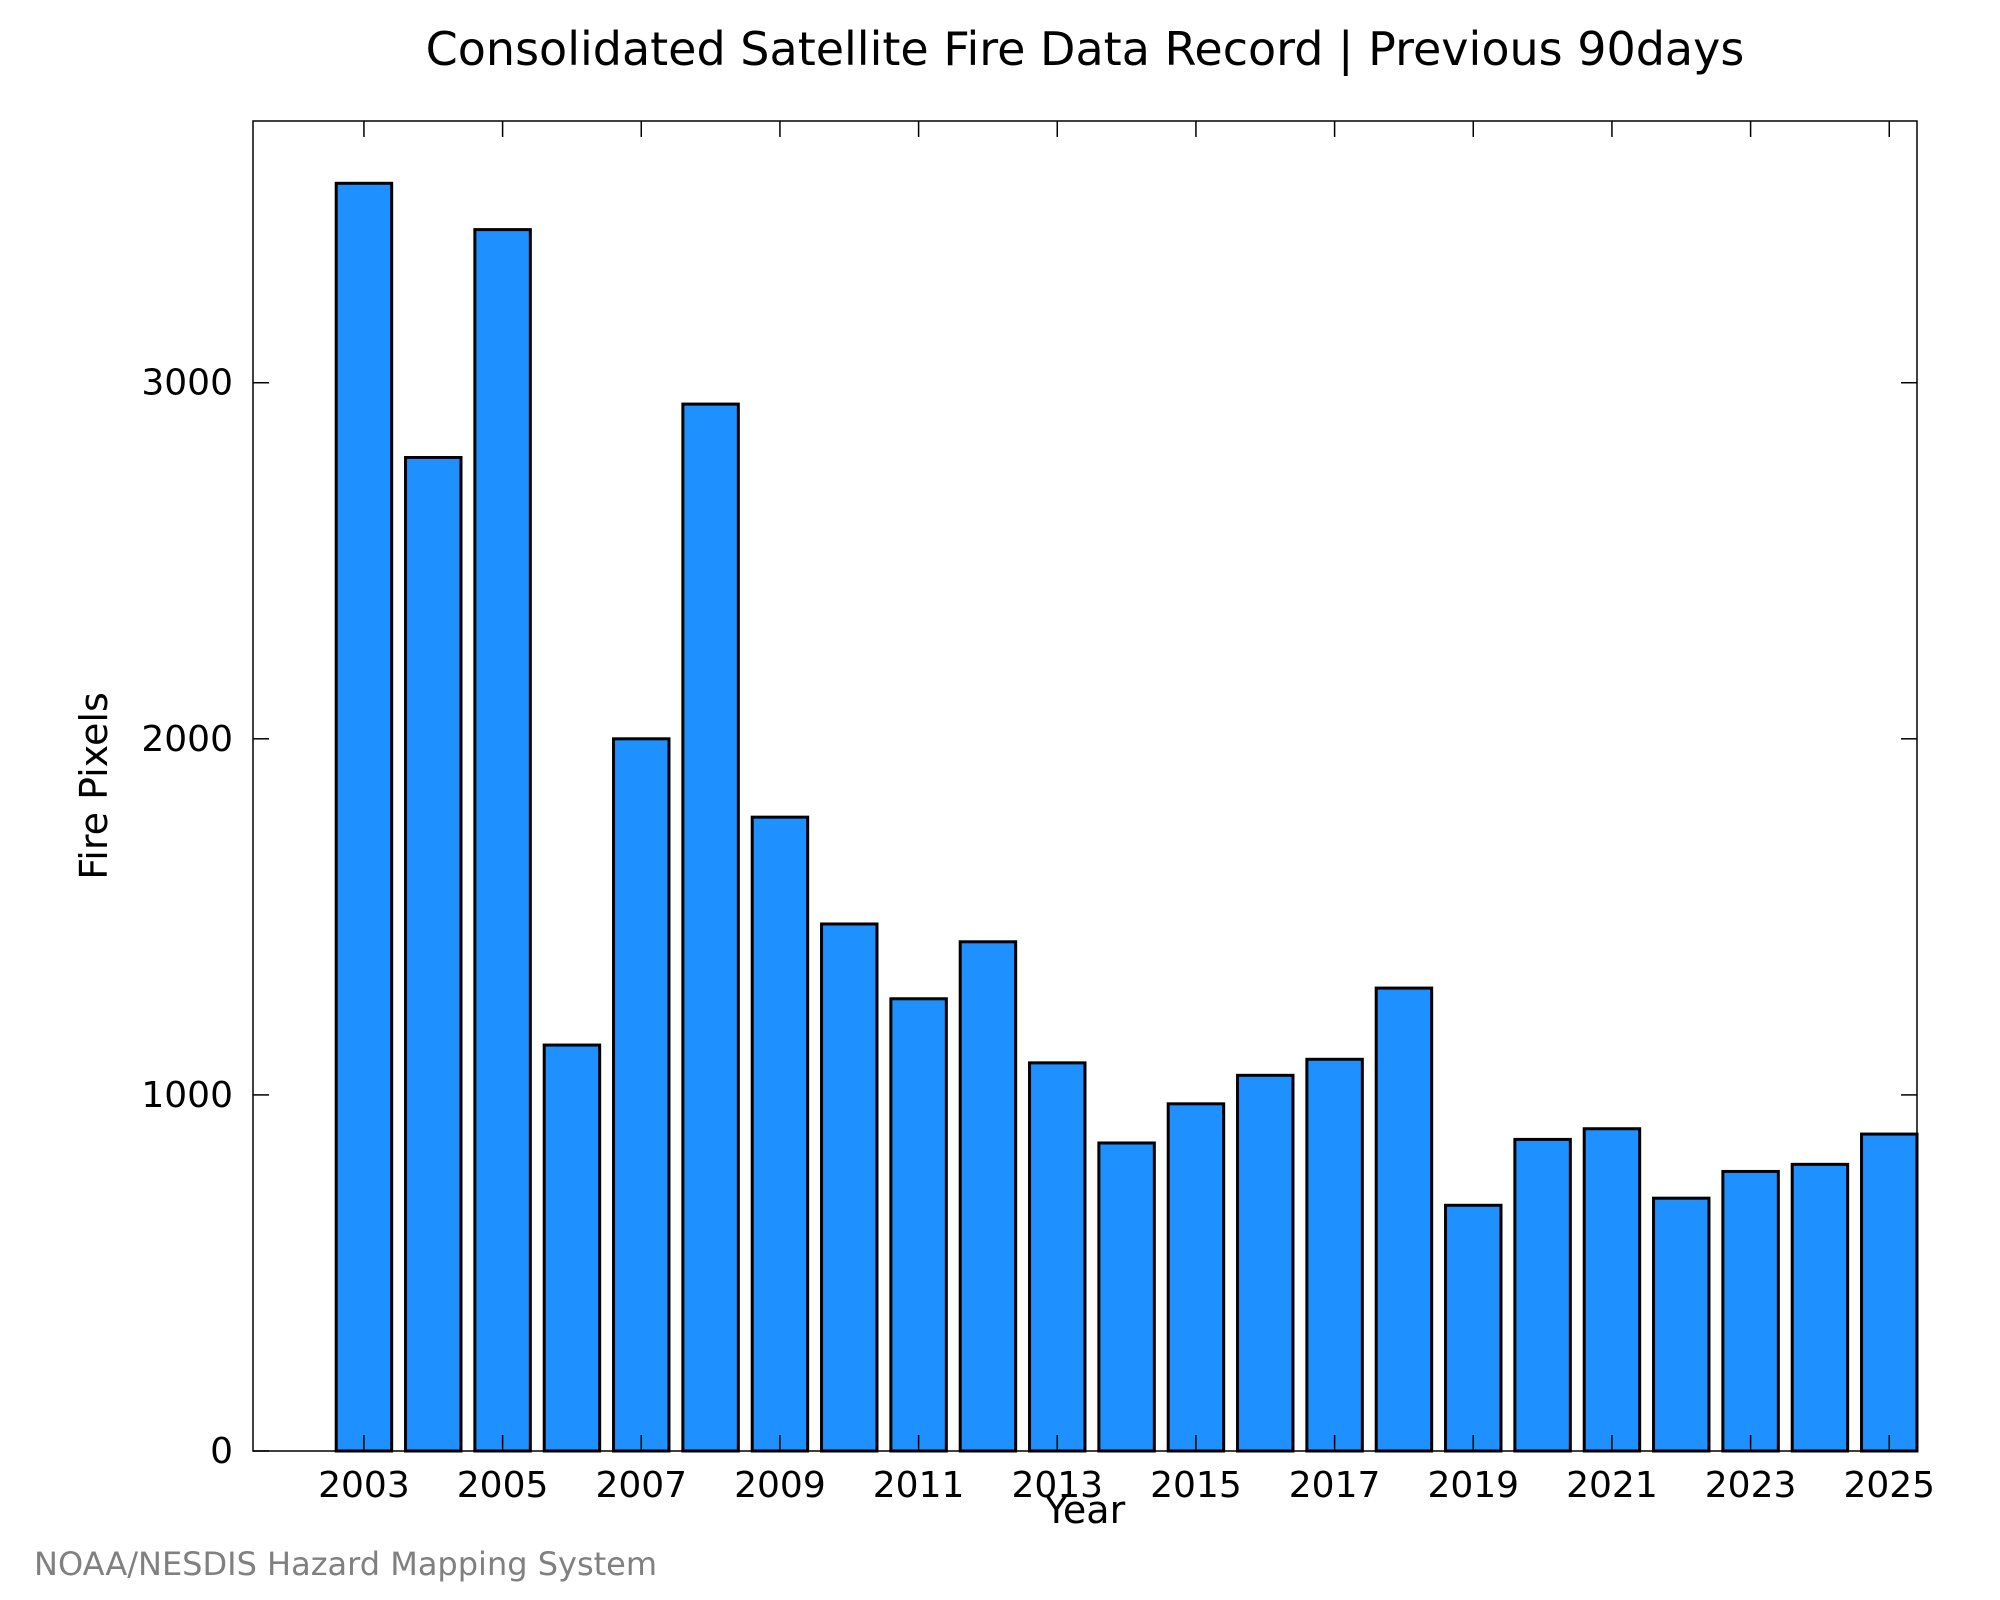 This screenshot has height=1600, width=2000. Describe the element at coordinates (1057, 1257) in the screenshot. I see `bar-2013` at that location.